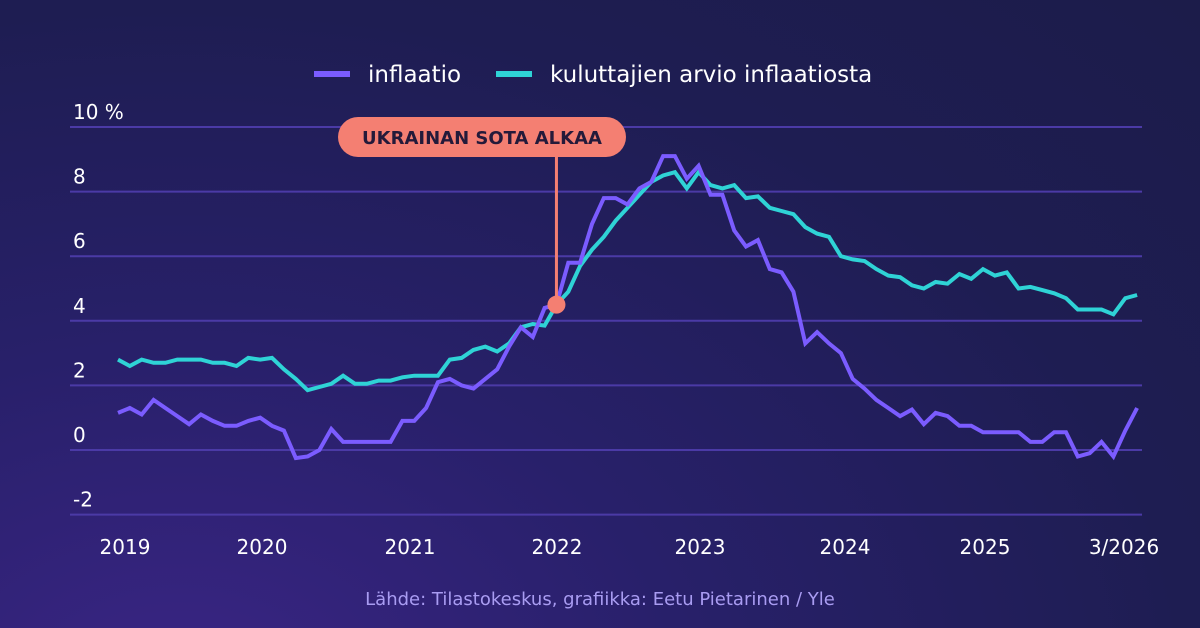 The image size is (1200, 628). I want to click on y-axis-ticks: 10 % 8 6 4 2 0 -2, so click(98, 306).